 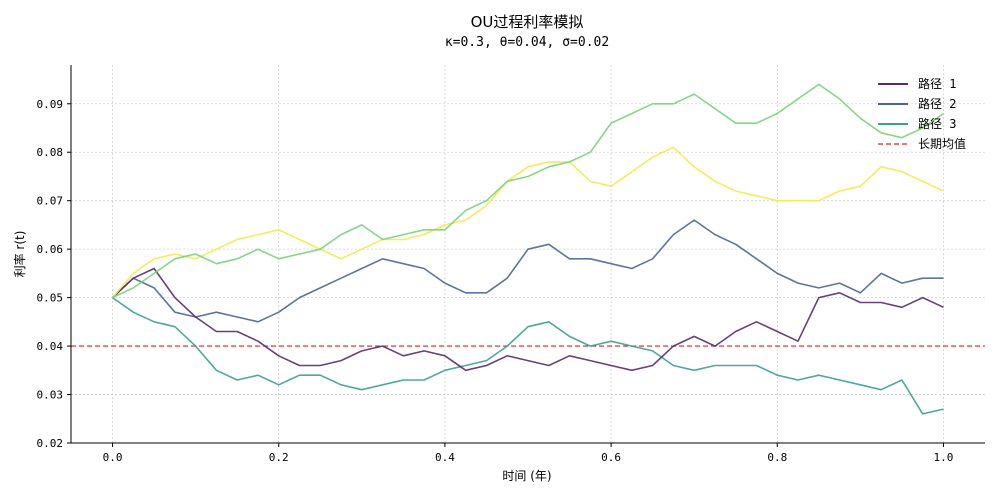 I want to click on y-tick-label: 0.08, so click(x=50, y=152).